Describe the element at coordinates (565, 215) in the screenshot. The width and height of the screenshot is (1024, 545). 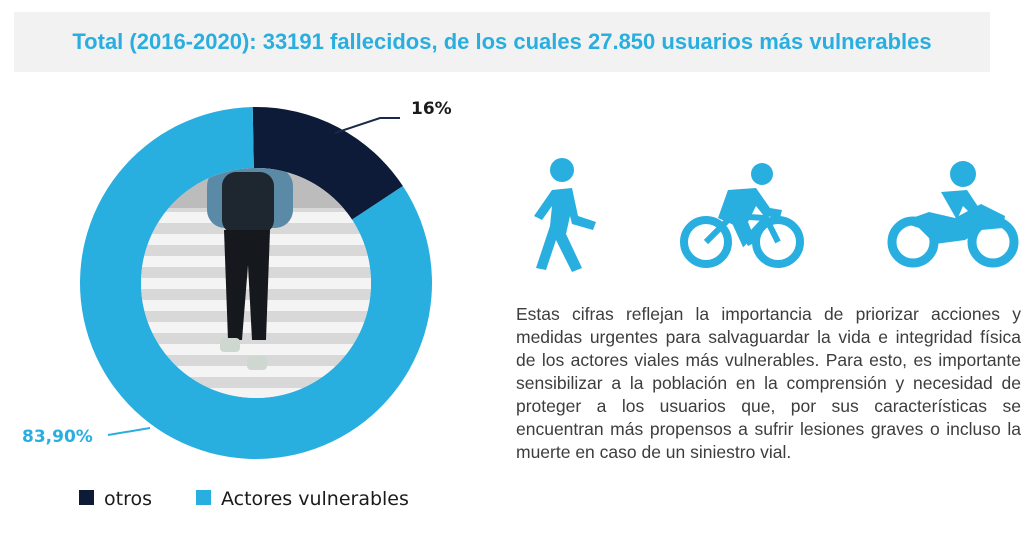
I see `pedestrian-icon` at that location.